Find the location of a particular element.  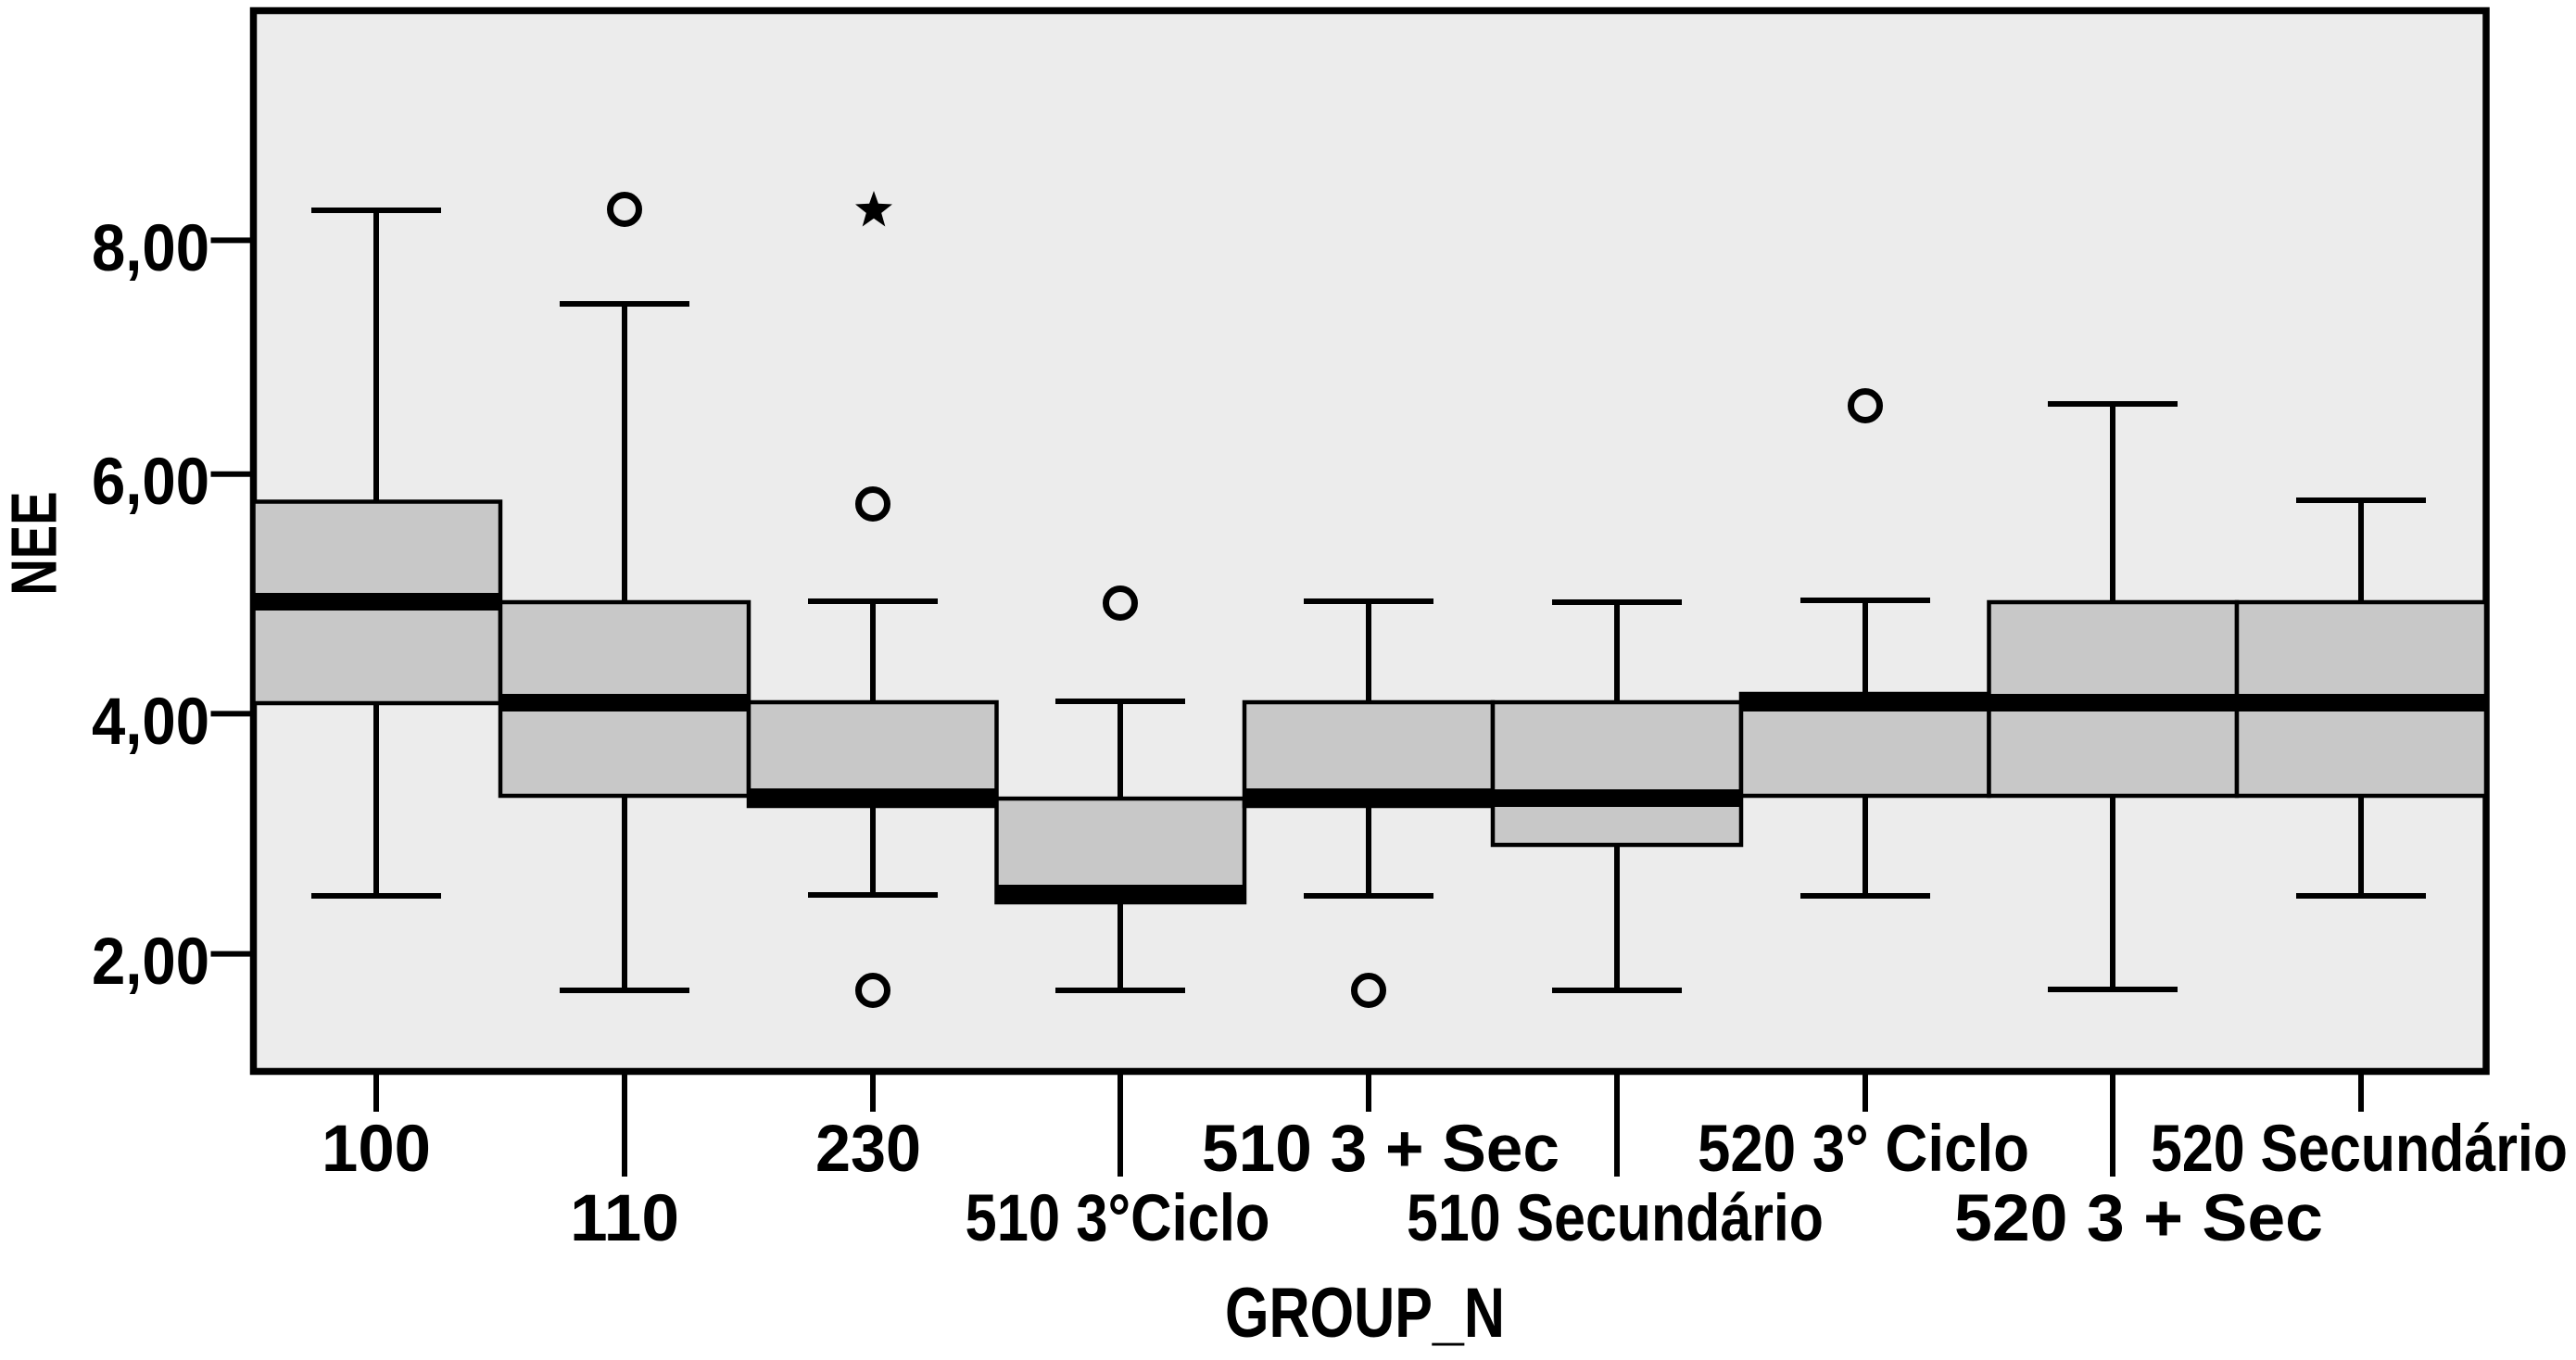

svg-text: 100 is located at coordinates (377, 1149).